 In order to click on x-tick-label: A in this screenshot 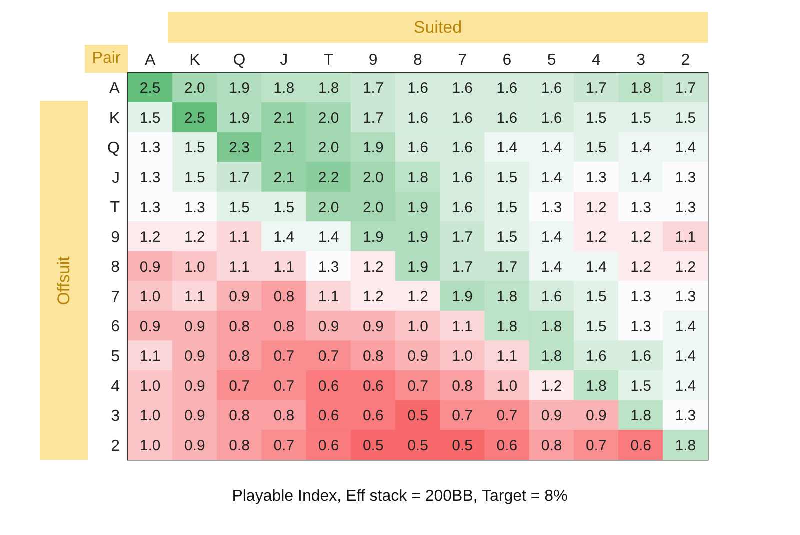, I will do `click(150, 60)`.